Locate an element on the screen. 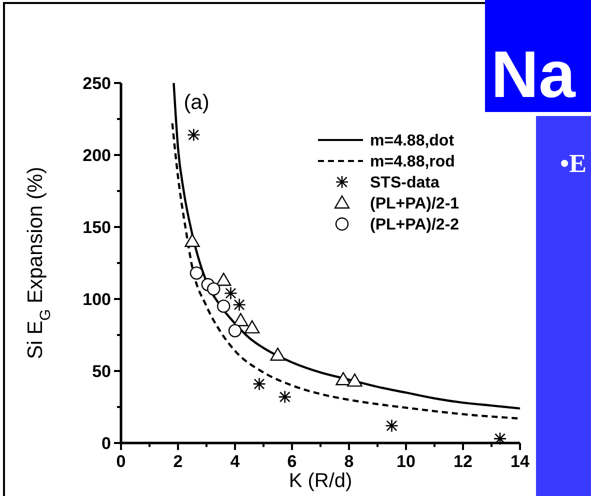  legend-label: (PL+PA)/2-1 is located at coordinates (415, 204).